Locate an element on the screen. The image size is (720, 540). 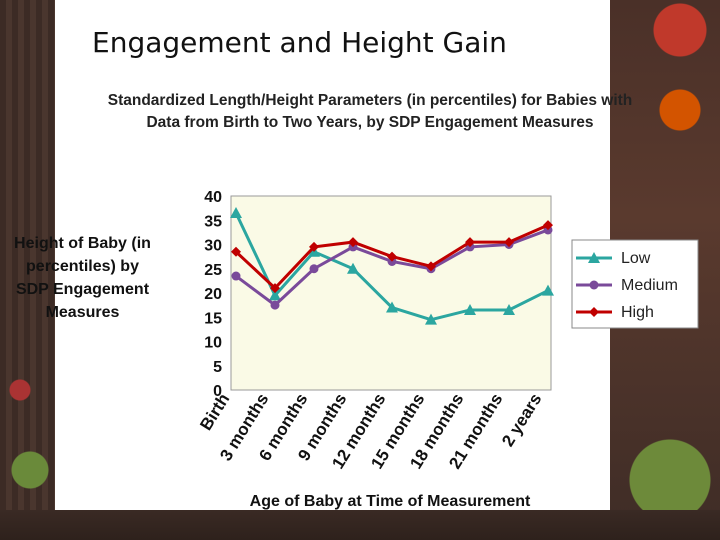
y-tick-label: 20 is located at coordinates (213, 294).